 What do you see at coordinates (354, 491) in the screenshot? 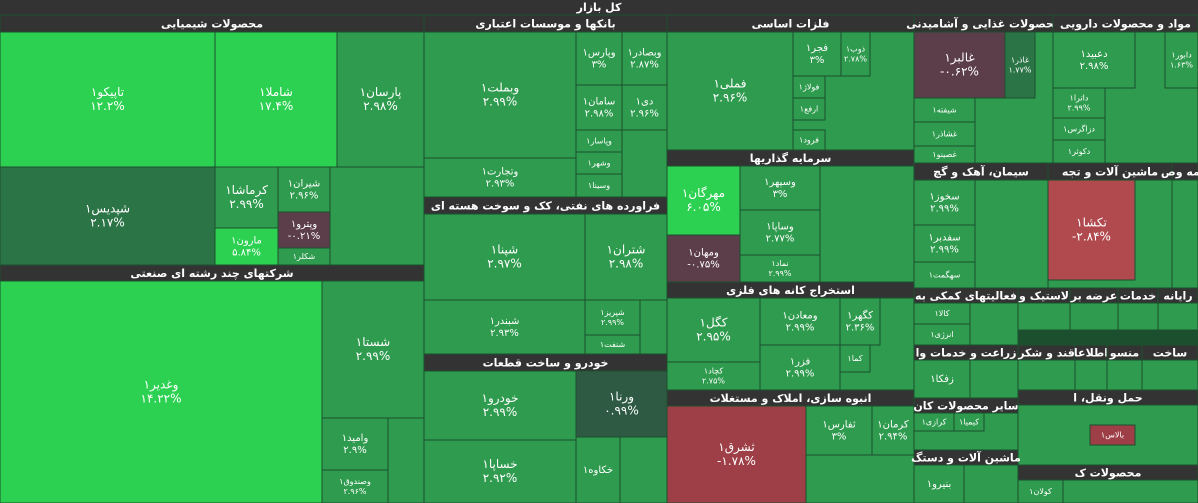
I see `stock-change: ۲.۹۶%` at bounding box center [354, 491].